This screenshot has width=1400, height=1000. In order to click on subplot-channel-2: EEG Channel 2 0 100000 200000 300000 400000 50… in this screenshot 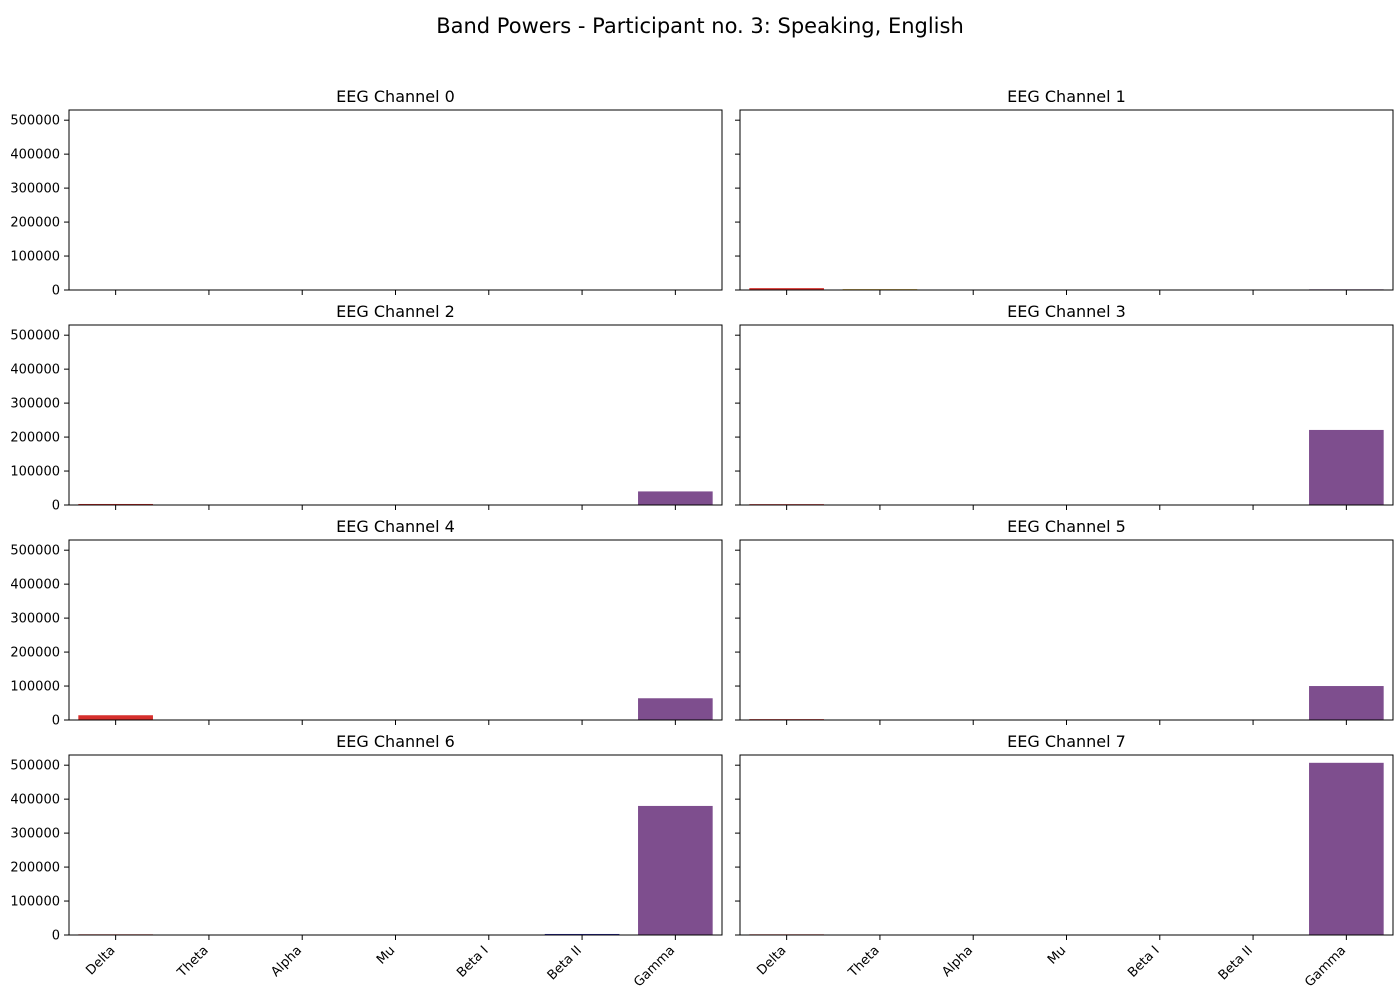, I will do `click(366, 408)`.